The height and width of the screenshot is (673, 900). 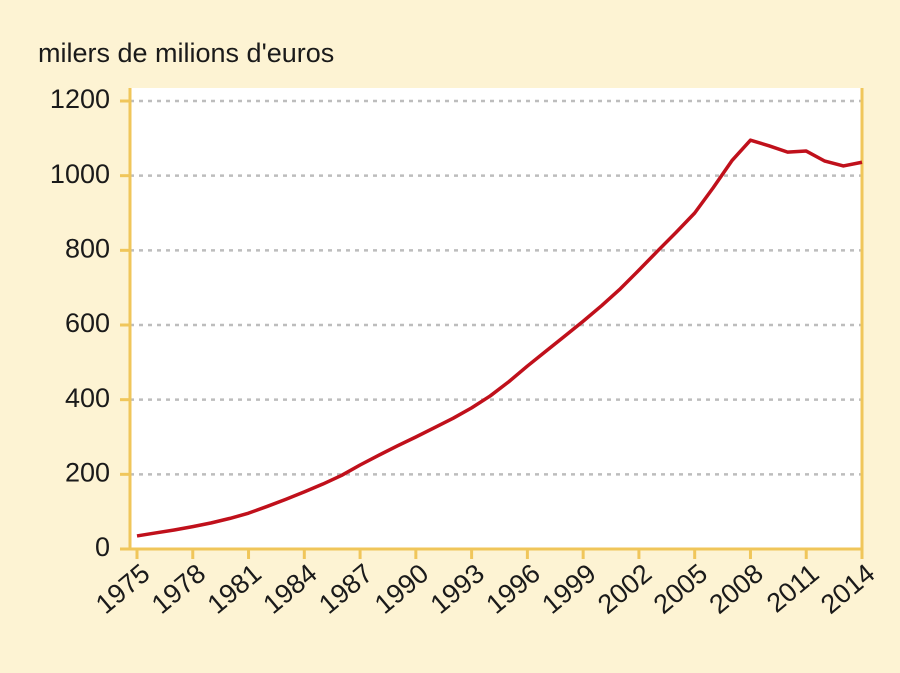 I want to click on x-tick-label: 1999, so click(x=568, y=589).